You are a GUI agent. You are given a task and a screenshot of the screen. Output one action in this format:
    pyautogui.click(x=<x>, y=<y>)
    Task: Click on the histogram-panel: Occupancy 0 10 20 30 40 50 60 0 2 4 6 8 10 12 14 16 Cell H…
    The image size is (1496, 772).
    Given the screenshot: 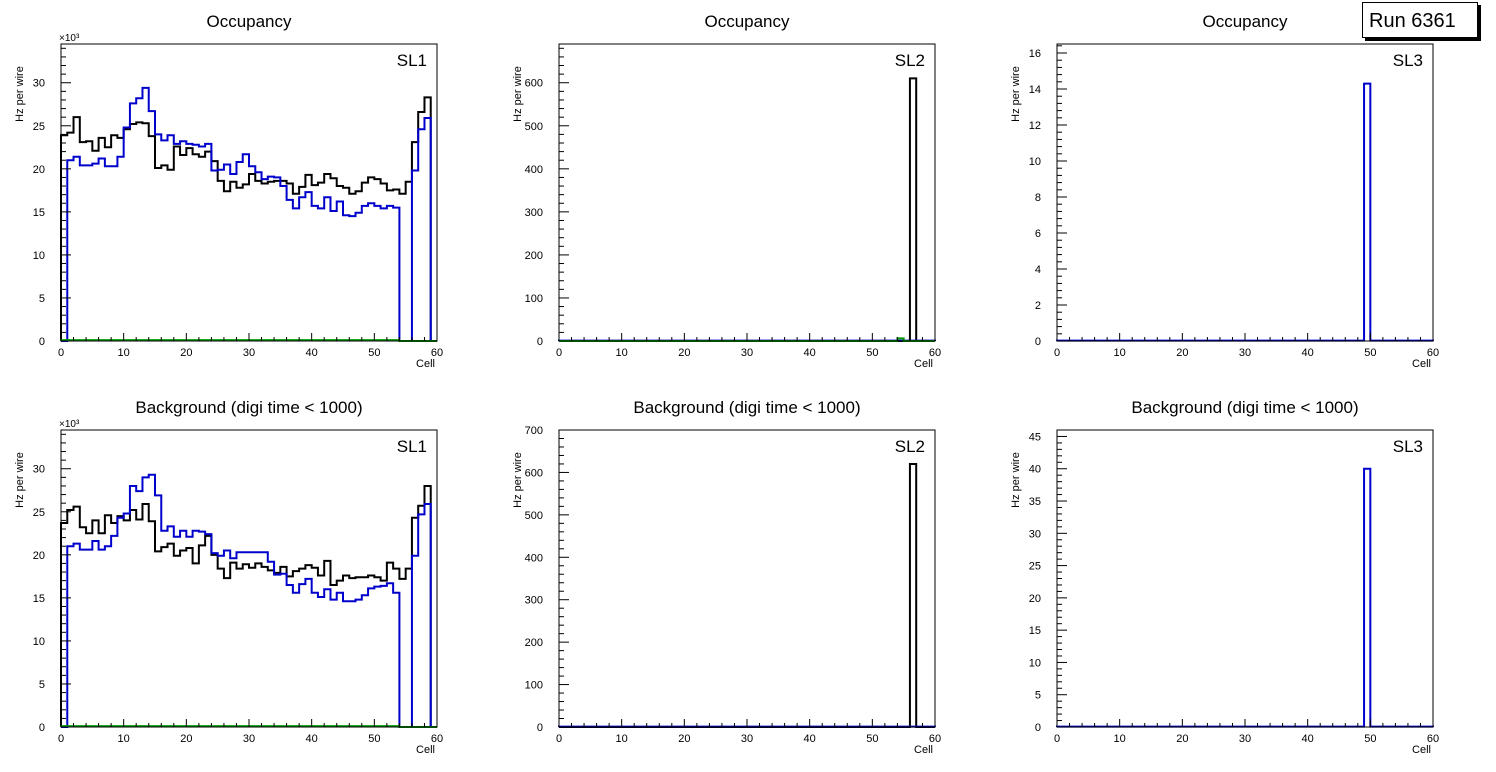 What is the action you would take?
    pyautogui.click(x=1224, y=191)
    